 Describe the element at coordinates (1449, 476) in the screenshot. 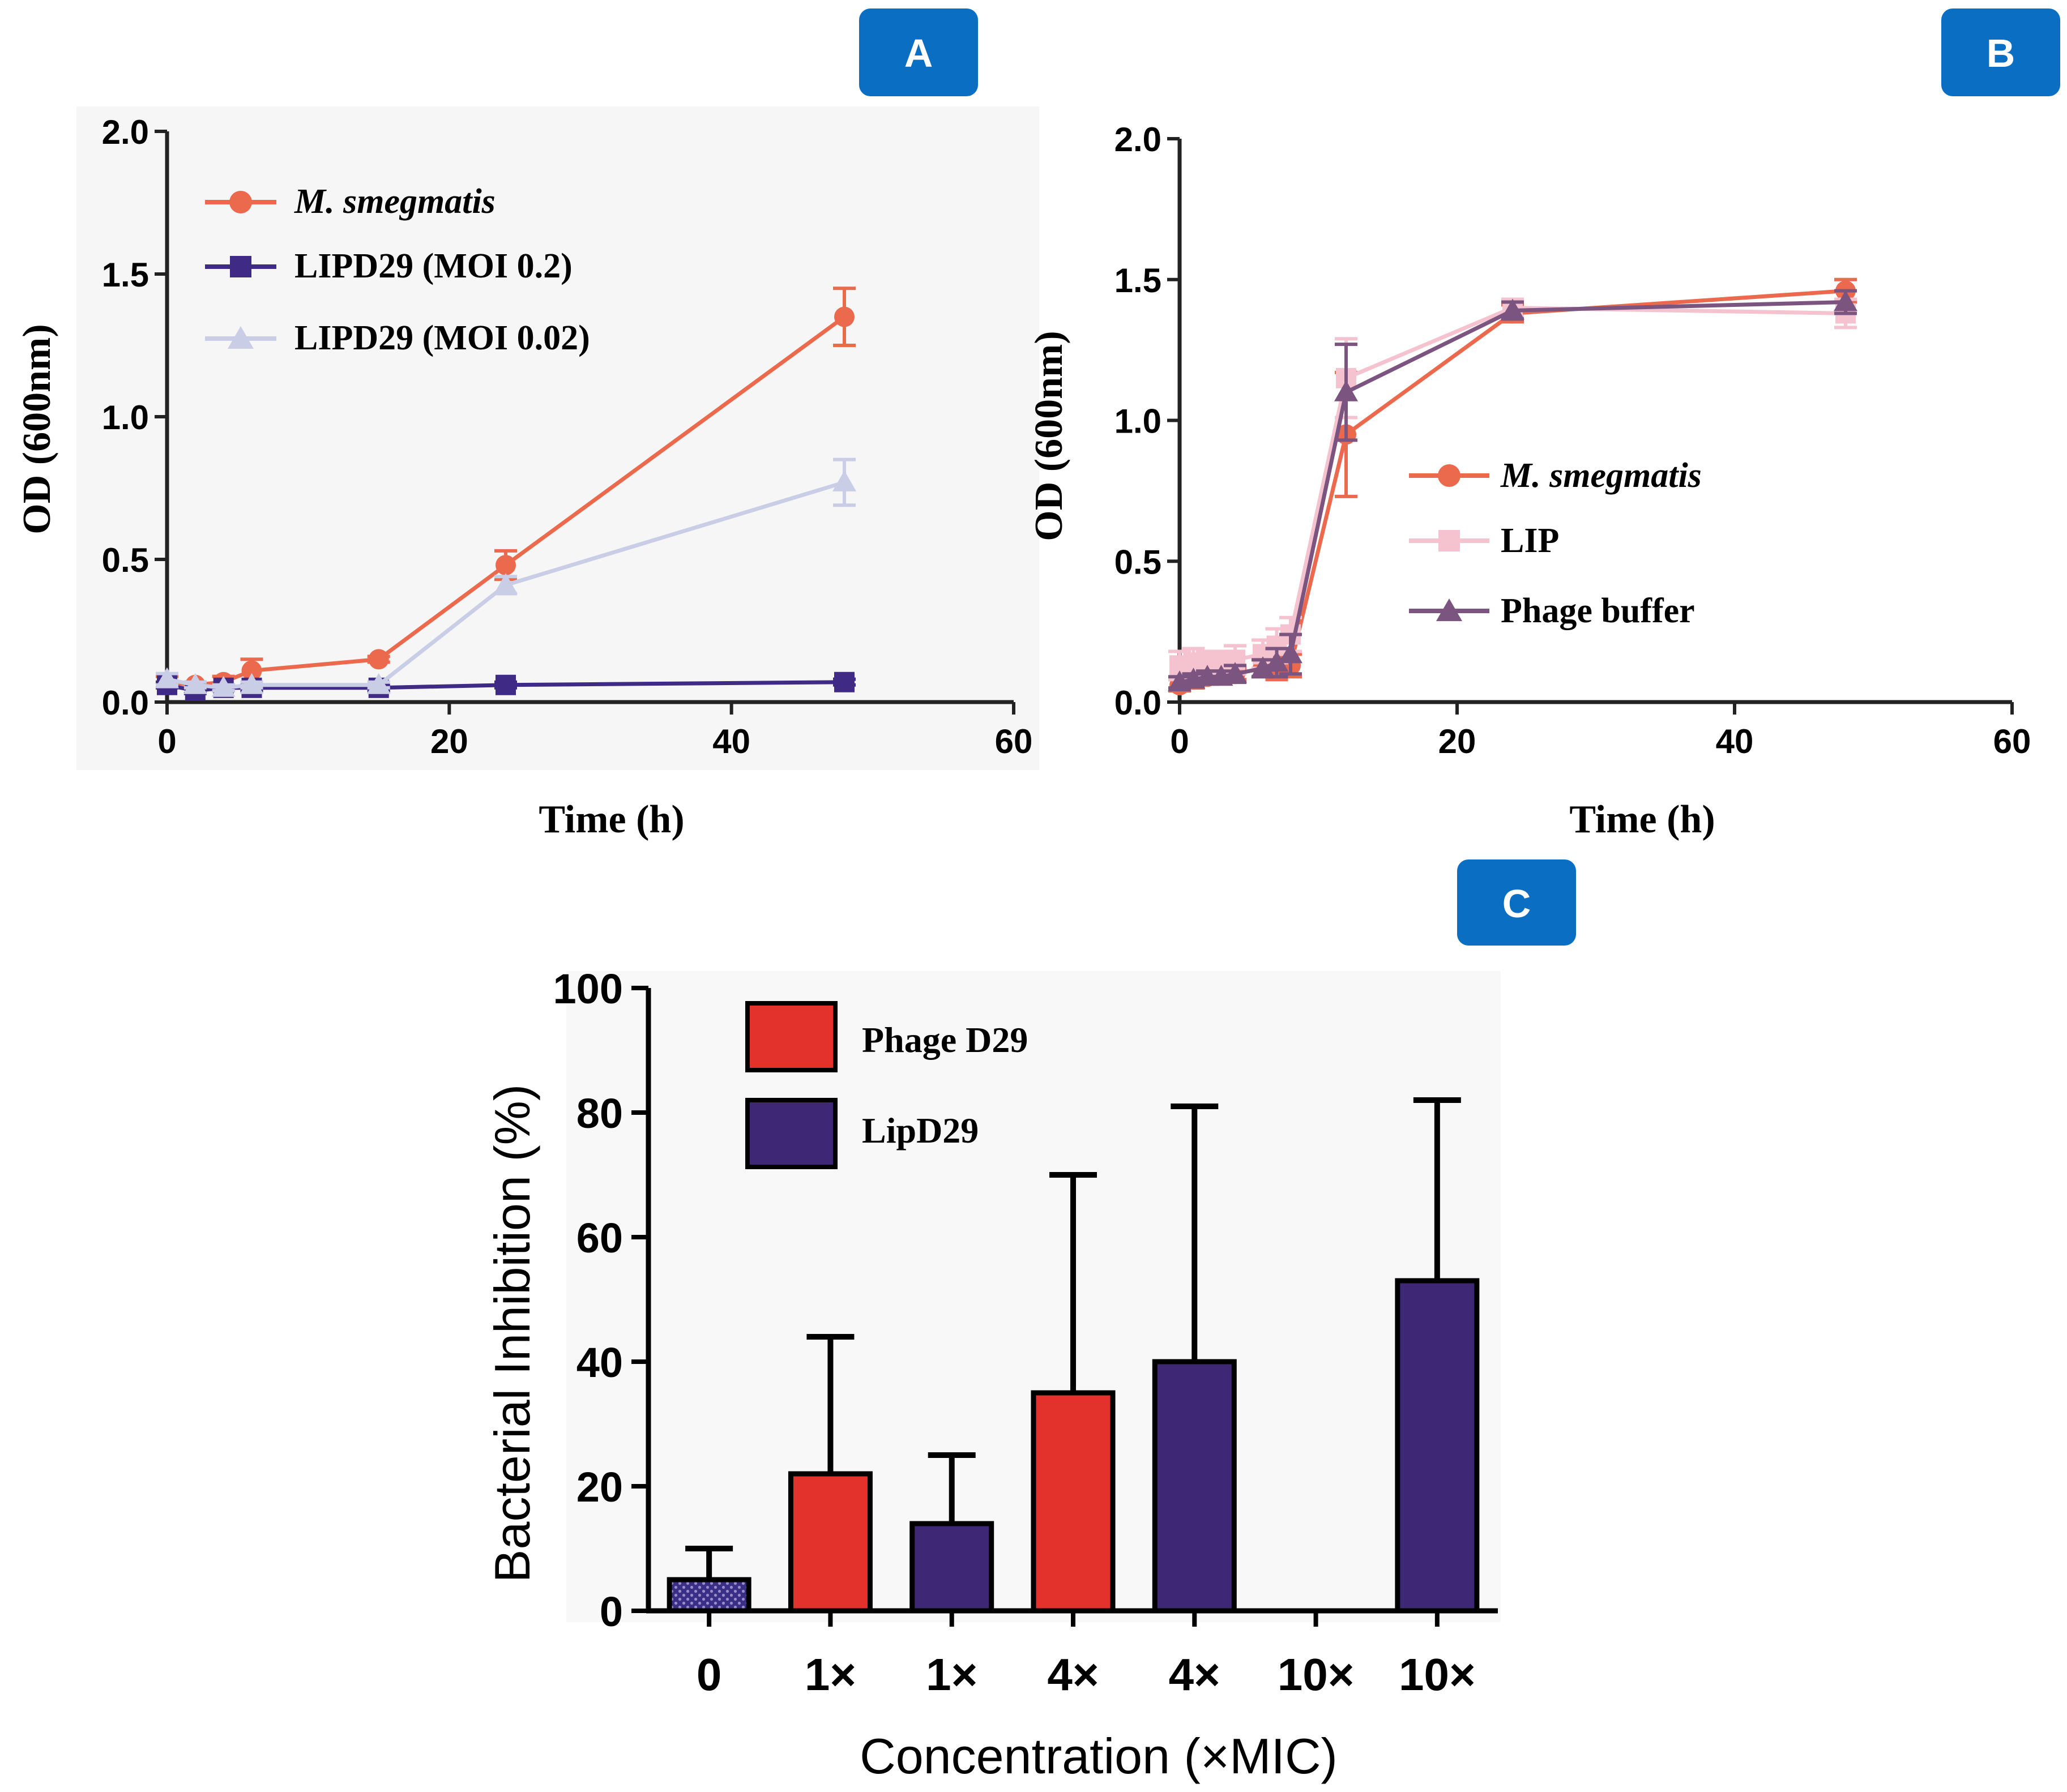

I see `legend-marker-circle` at that location.